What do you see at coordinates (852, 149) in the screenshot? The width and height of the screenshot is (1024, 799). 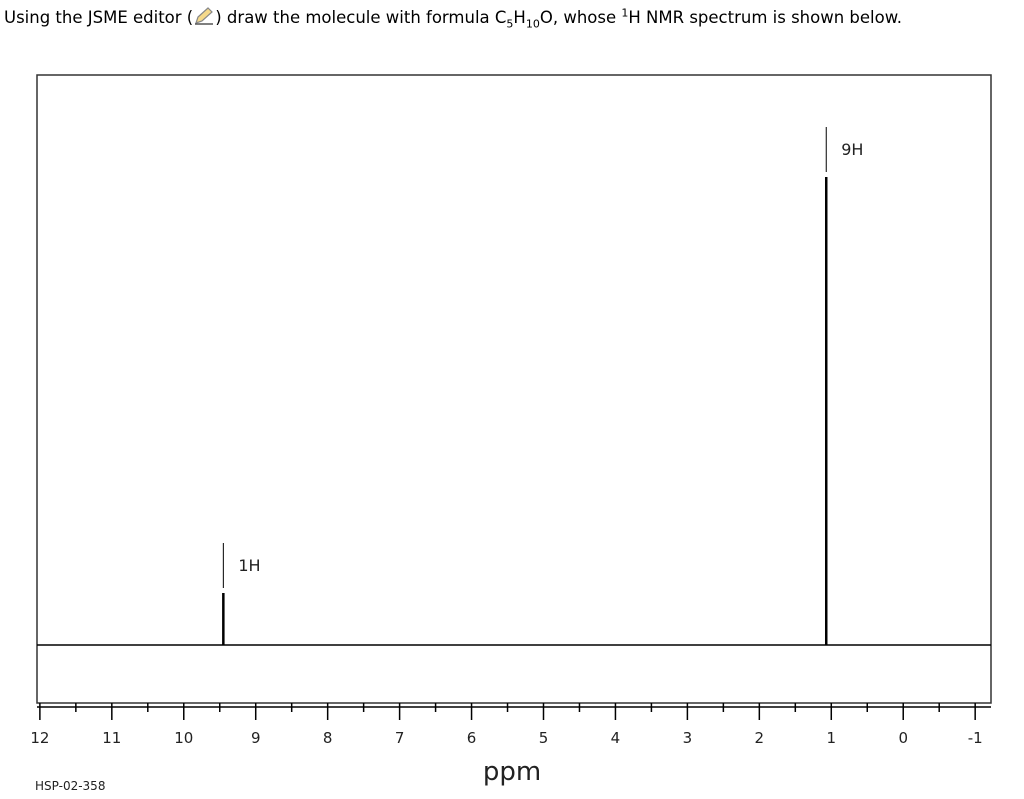 I see `peak-label: 9H` at bounding box center [852, 149].